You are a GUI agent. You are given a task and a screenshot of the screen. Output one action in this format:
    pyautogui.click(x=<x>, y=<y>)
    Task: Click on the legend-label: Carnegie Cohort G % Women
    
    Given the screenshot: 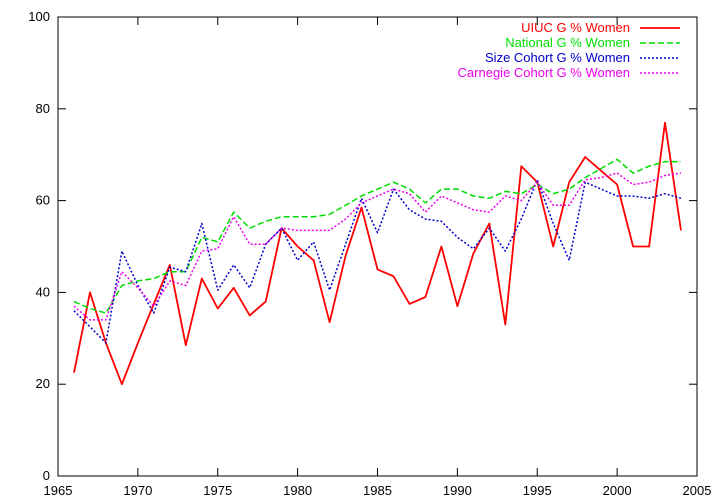 What is the action you would take?
    pyautogui.click(x=544, y=72)
    